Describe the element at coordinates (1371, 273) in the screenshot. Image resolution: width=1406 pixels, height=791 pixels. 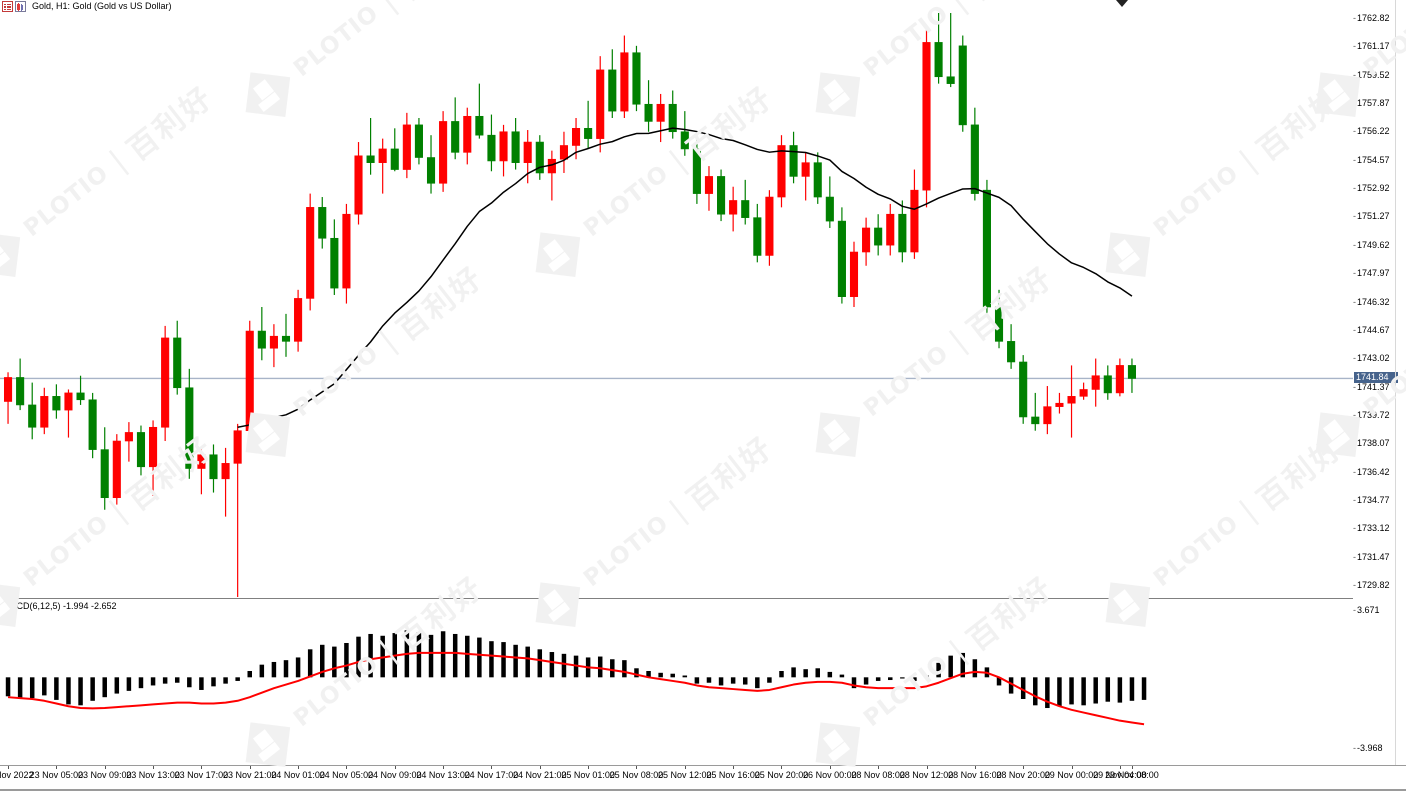
I see `price-tick: -1747.97` at that location.